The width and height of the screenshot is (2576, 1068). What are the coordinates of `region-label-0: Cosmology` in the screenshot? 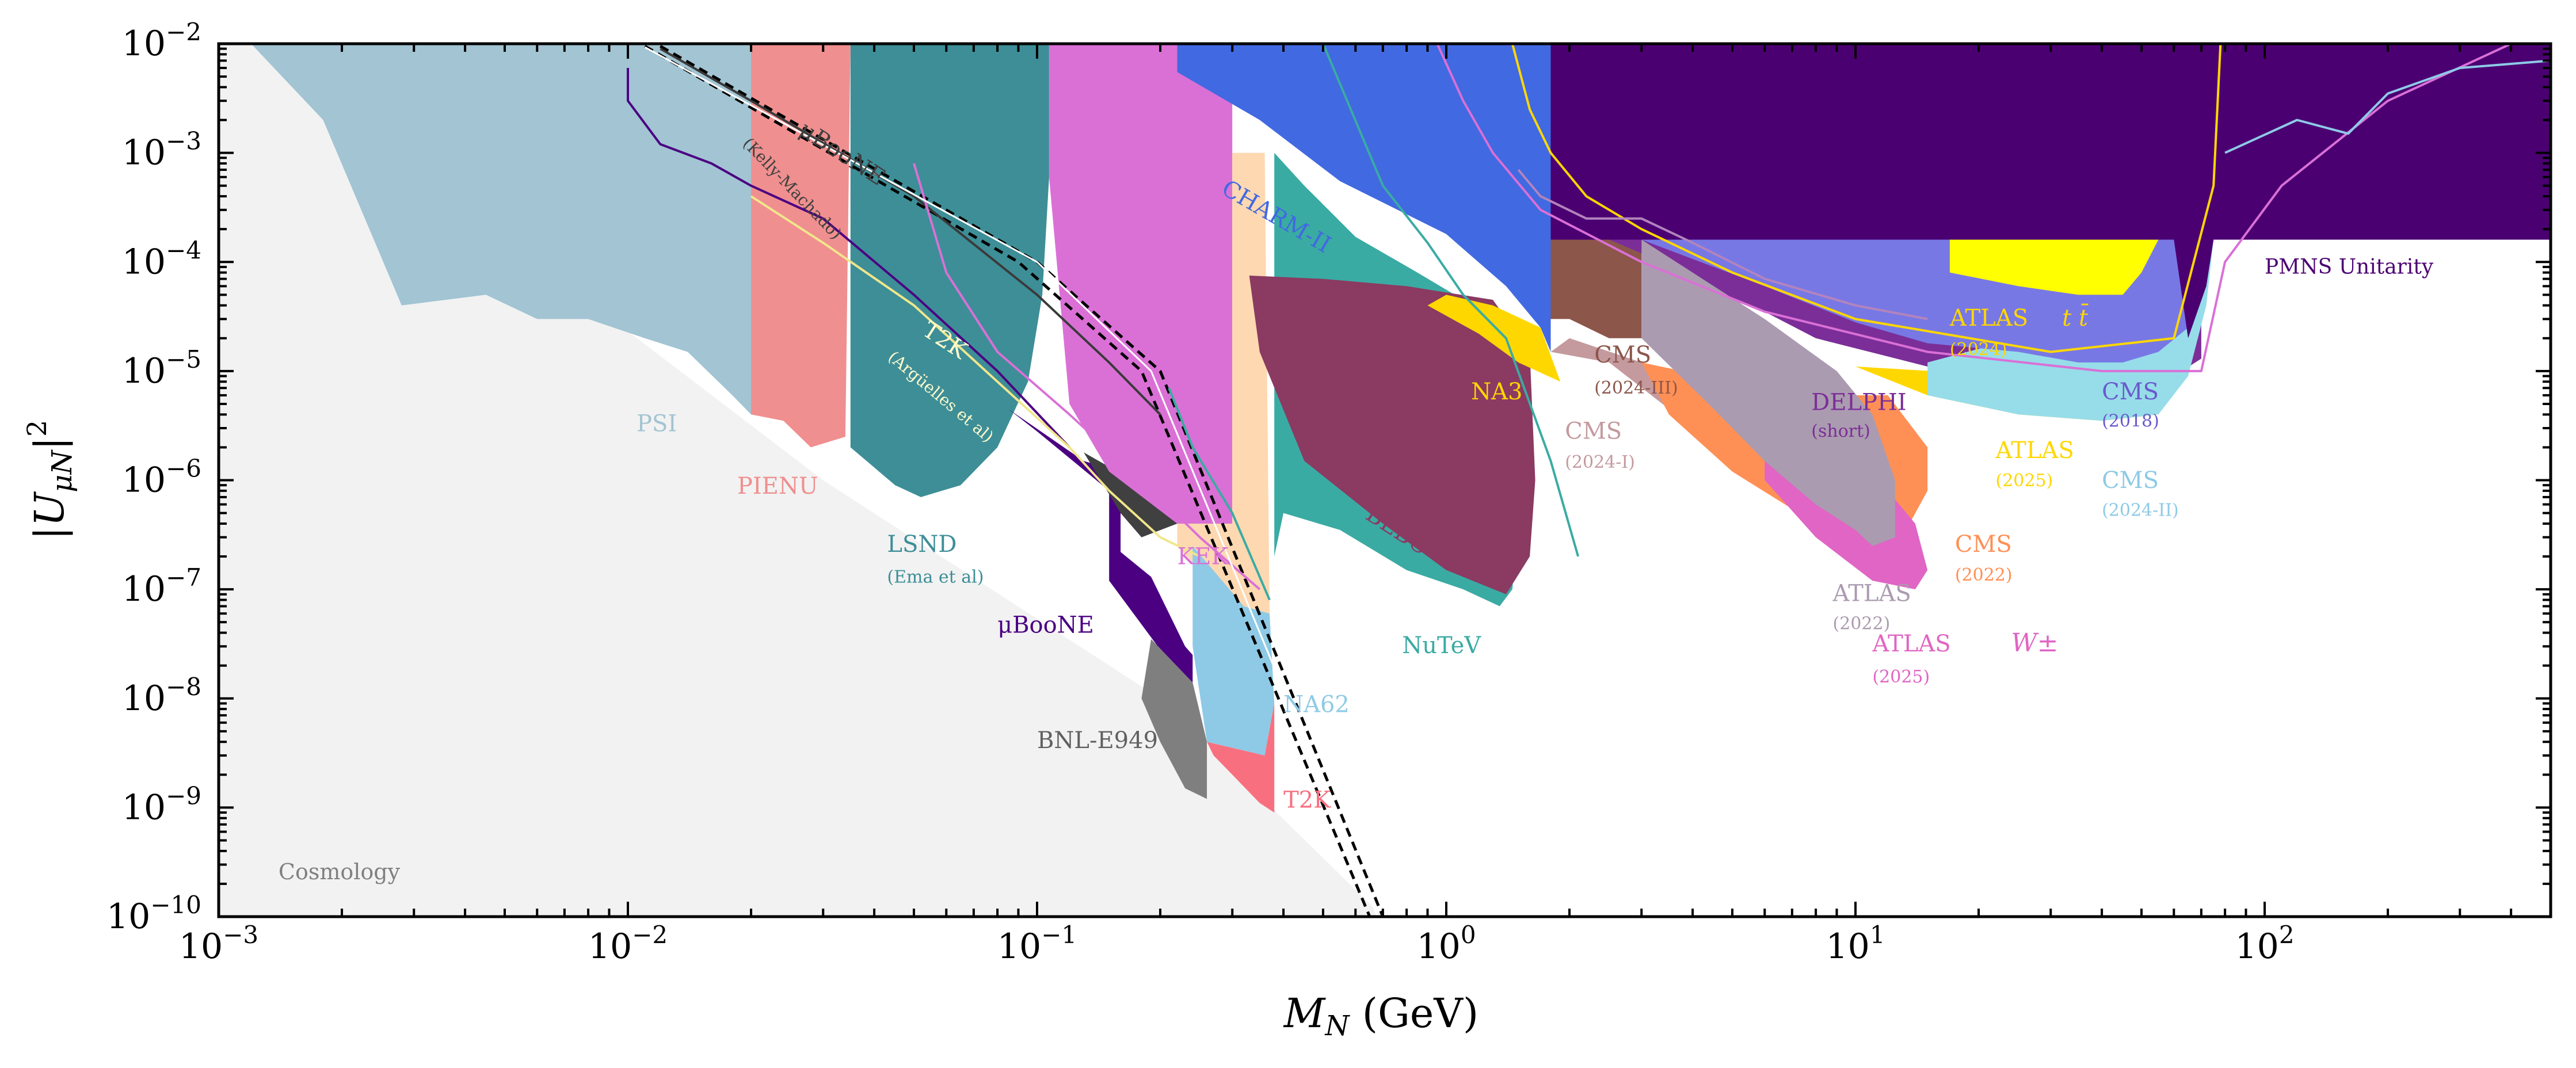 It's located at (340, 872).